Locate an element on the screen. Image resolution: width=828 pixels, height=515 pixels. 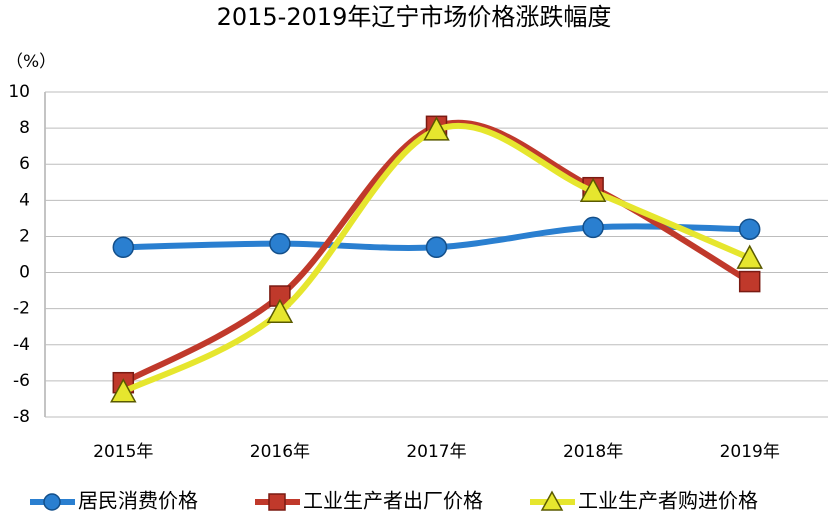
y-tick-label: -2 is located at coordinates (21, 309).